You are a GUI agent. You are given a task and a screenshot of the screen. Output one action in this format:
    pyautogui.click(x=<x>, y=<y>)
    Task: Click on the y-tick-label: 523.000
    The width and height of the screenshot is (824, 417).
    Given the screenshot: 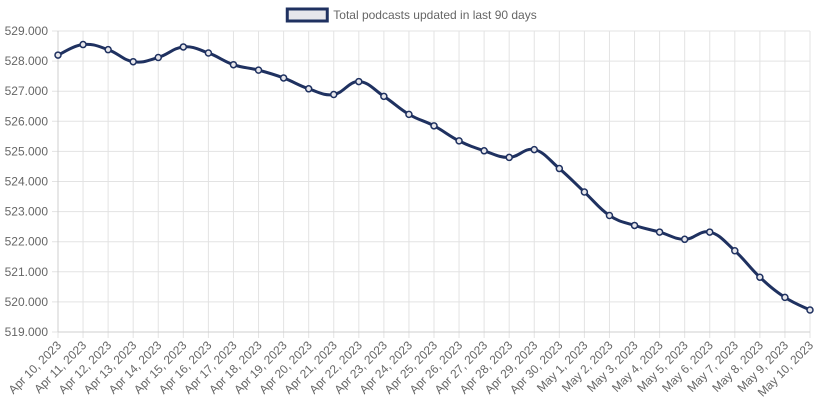 What is the action you would take?
    pyautogui.click(x=27, y=212)
    